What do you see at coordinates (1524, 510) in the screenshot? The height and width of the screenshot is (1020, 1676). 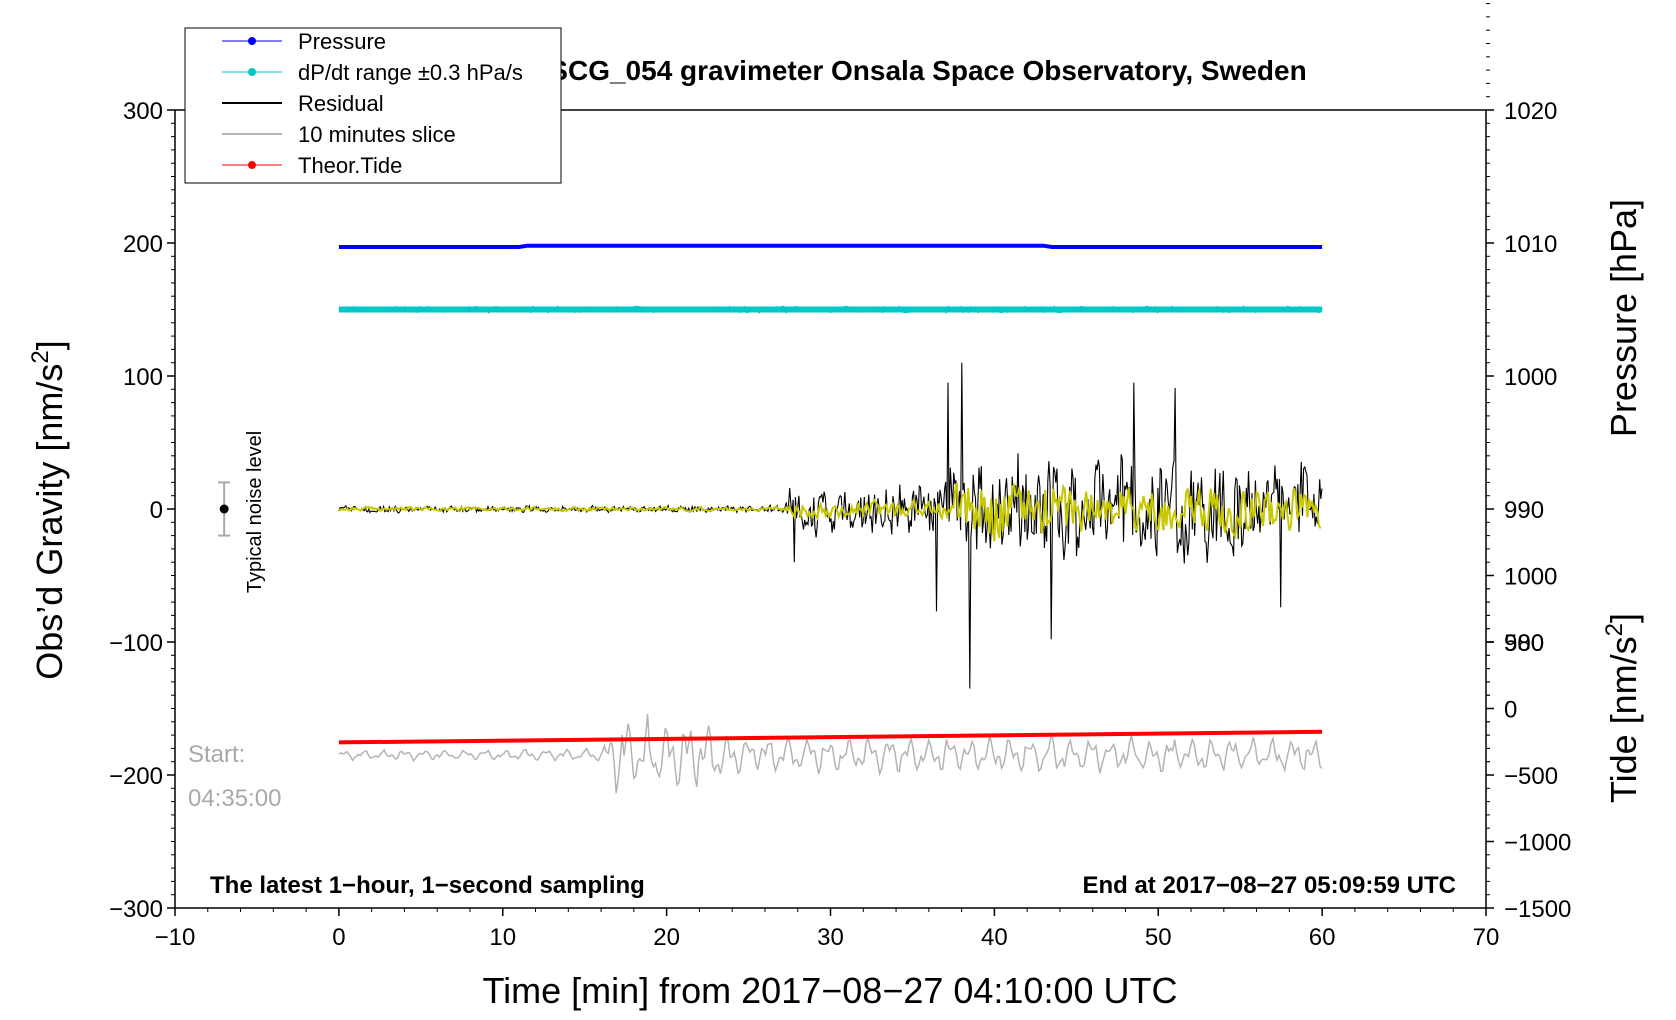 I see `y-pressure-tick-label: 990` at bounding box center [1524, 510].